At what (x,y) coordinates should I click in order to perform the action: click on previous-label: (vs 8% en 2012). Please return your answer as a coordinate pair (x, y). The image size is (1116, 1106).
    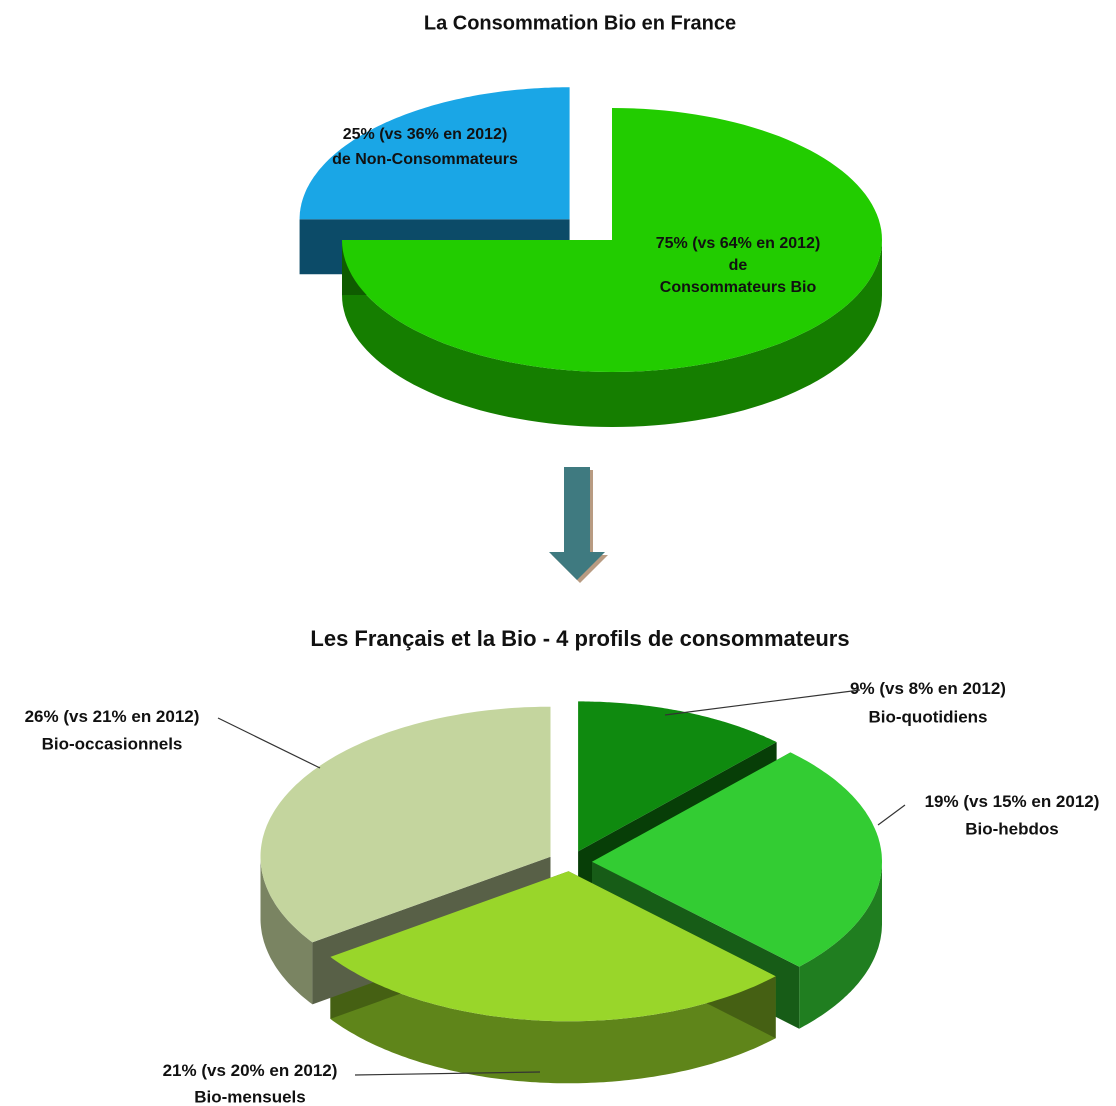
    Looking at the image, I should click on (942, 688).